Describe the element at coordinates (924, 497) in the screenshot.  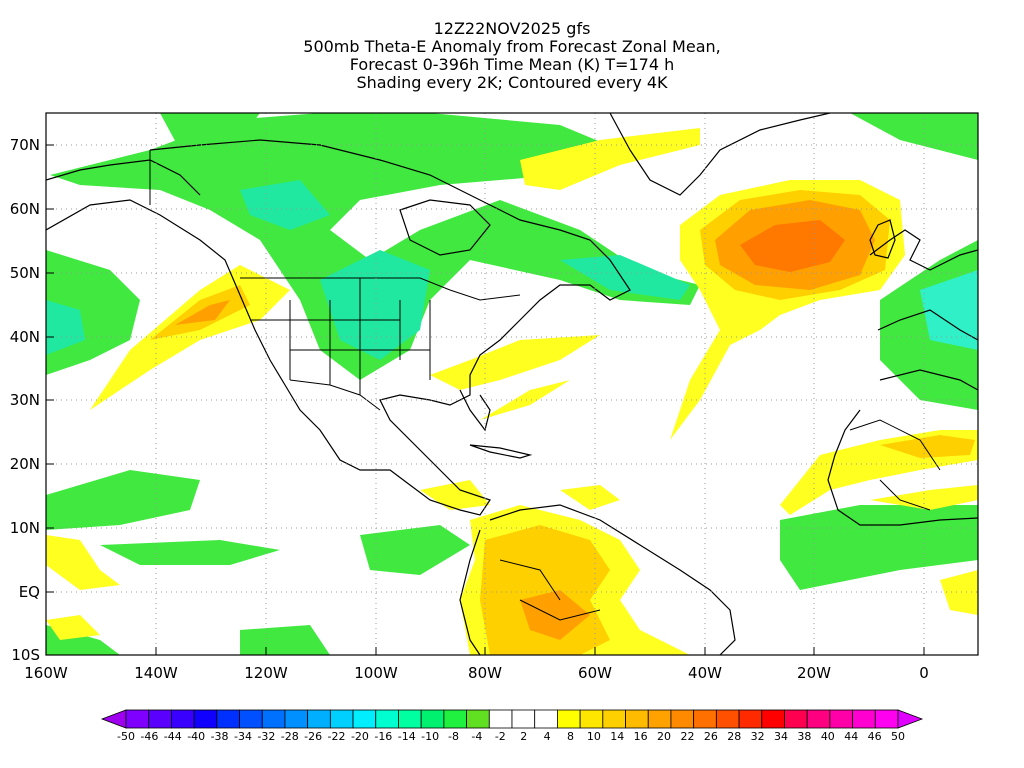
I see `yellow-anomaly-west-africa` at that location.